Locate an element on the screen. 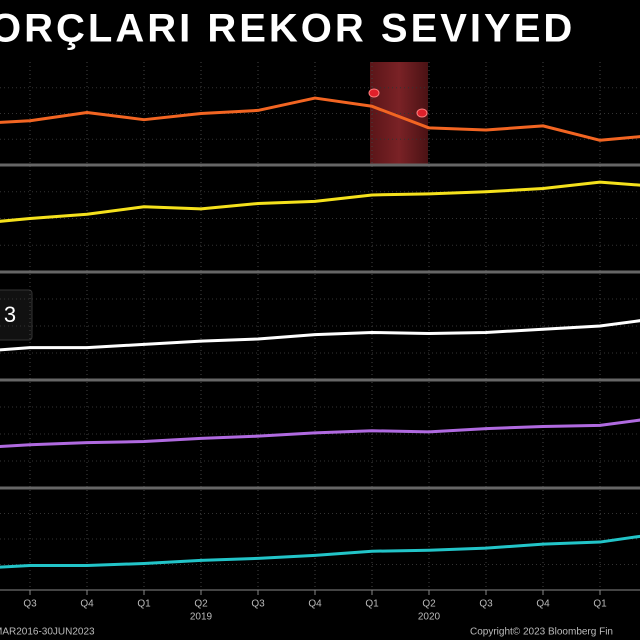 Image resolution: width=640 pixels, height=640 pixels. annotation: 3 is located at coordinates (10, 314).